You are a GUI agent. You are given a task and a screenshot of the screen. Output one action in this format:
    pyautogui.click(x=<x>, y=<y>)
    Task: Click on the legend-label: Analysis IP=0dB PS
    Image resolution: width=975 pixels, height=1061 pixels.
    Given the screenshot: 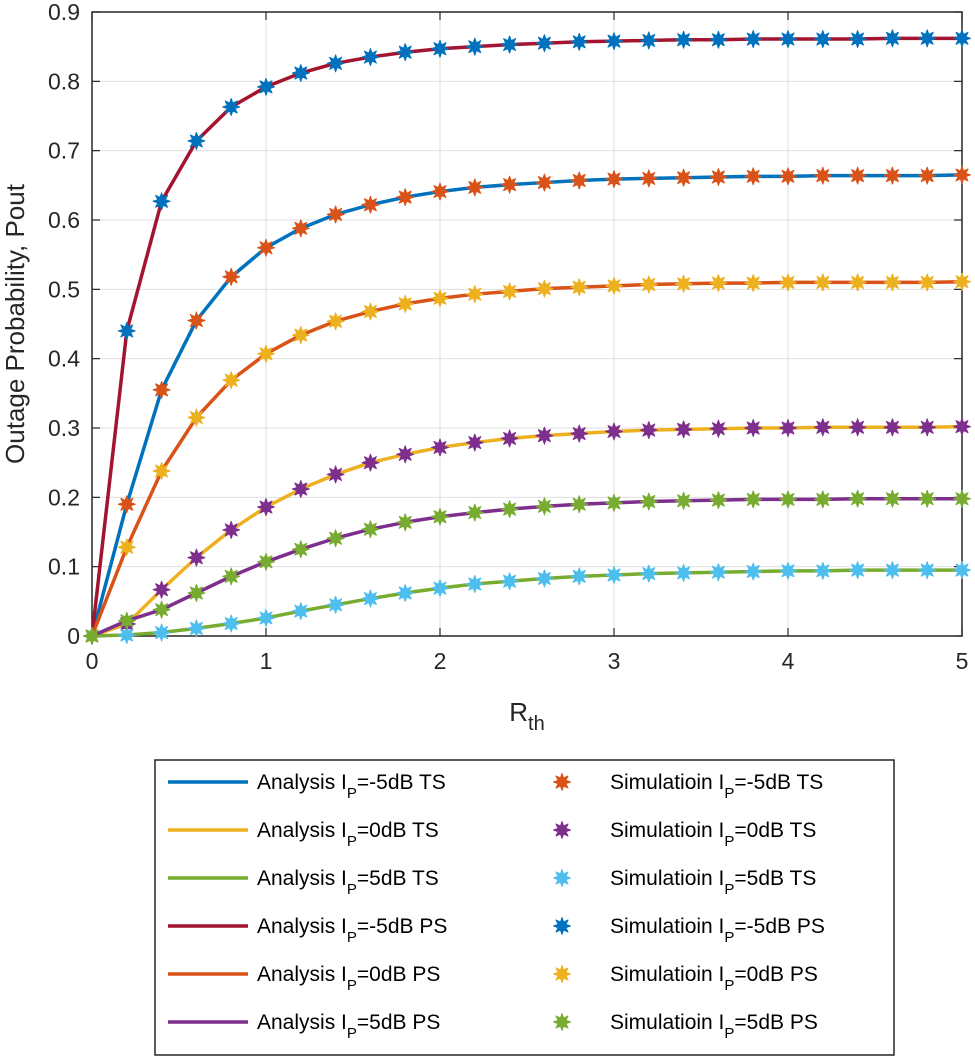 What is the action you would take?
    pyautogui.click(x=348, y=978)
    